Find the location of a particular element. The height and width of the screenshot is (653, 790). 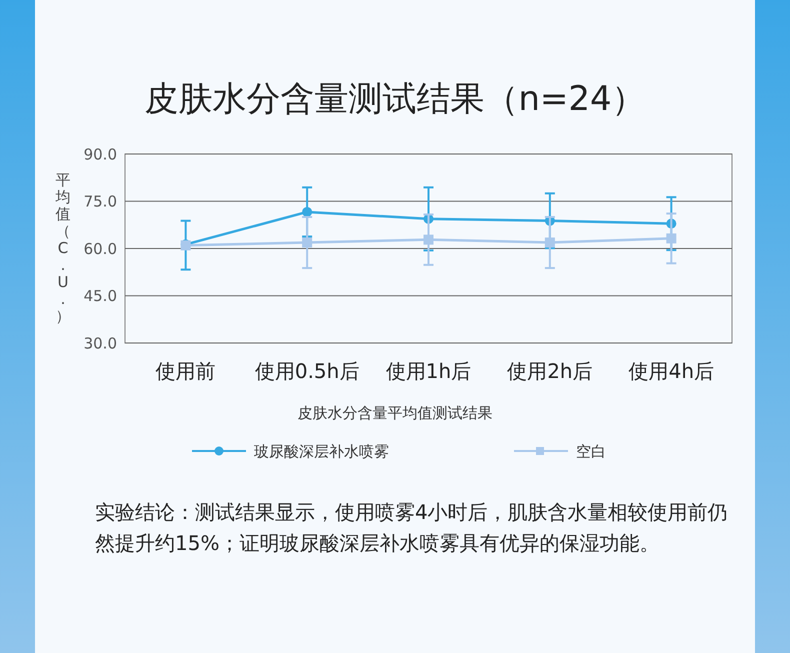

text: 实验结论：测试结果显示，使用喷雾4小时后，肌肤含水量相较使用前仍然提升约15%；证明玻尿酸深层补水喷雾具有优异的保湿功能。 is located at coordinates (412, 528).